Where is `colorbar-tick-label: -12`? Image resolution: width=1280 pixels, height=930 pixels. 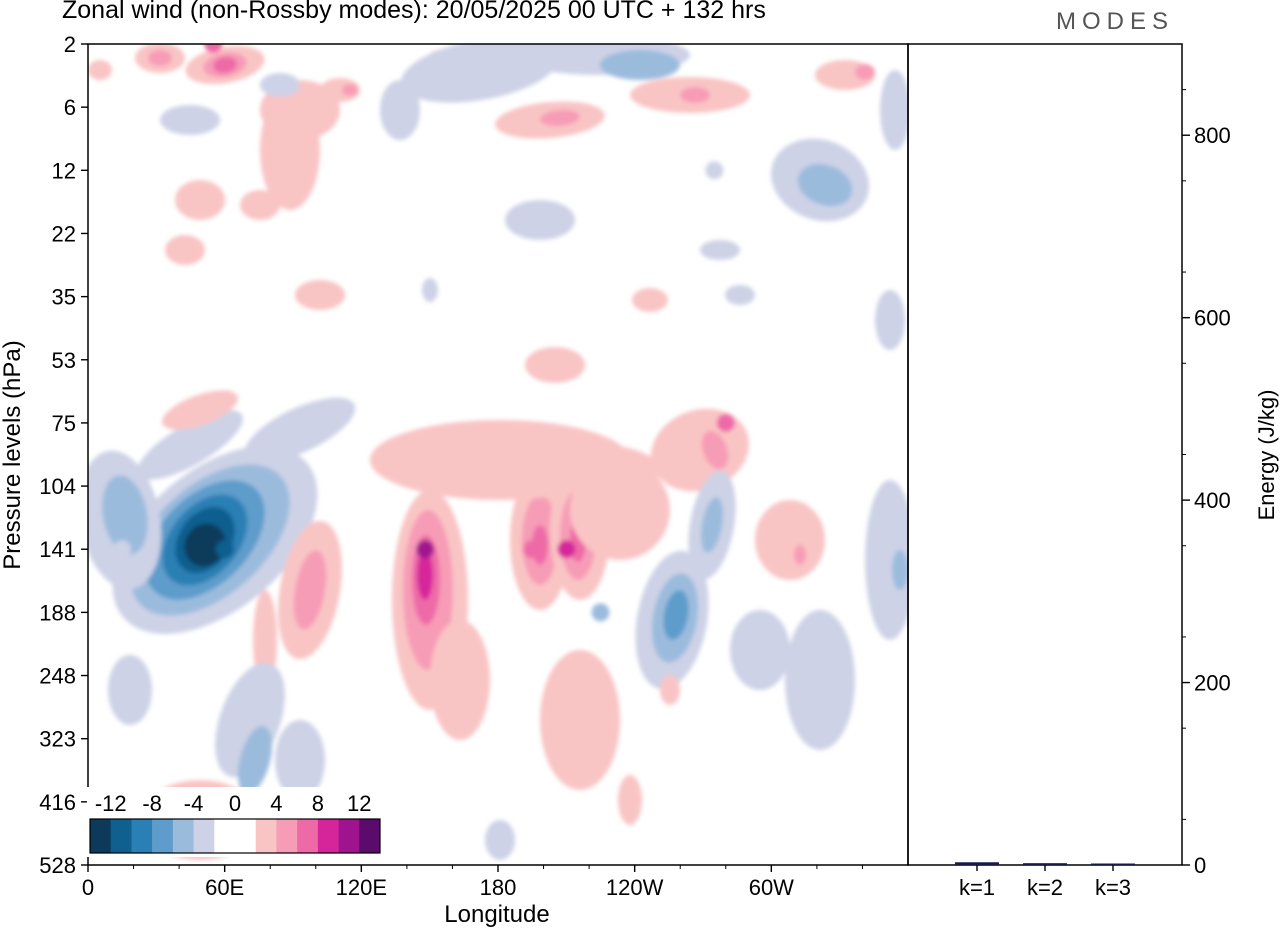
colorbar-tick-label: -12 is located at coordinates (111, 803).